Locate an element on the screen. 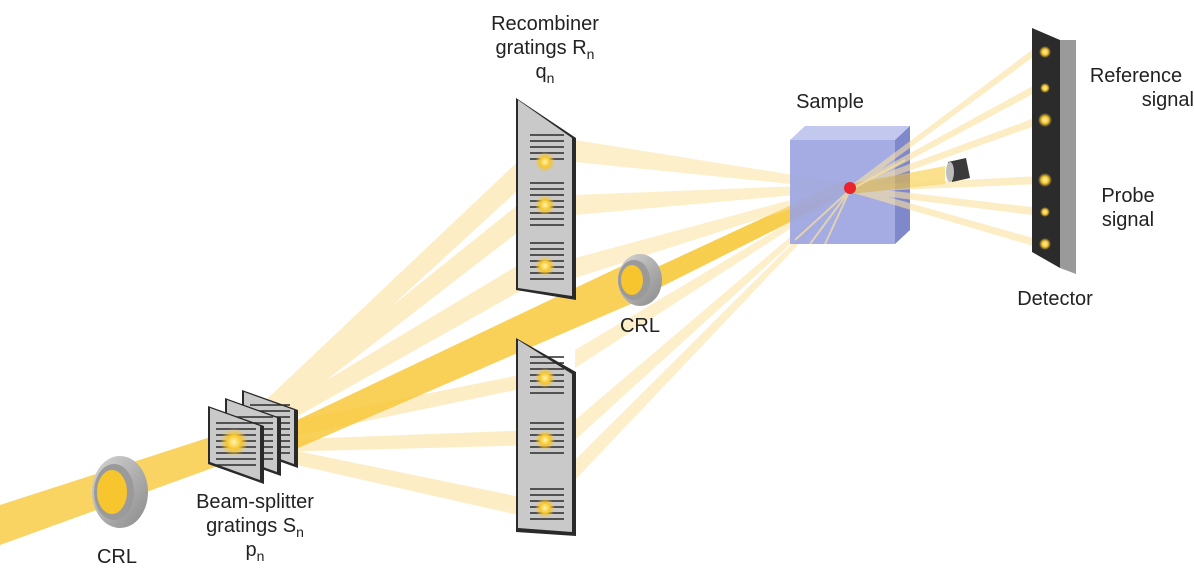  beam-splitter-label-p: pn is located at coordinates (255, 551).